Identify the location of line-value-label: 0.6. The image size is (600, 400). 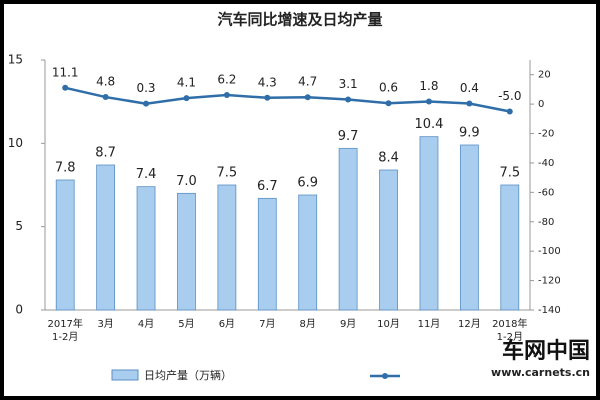
(388, 88).